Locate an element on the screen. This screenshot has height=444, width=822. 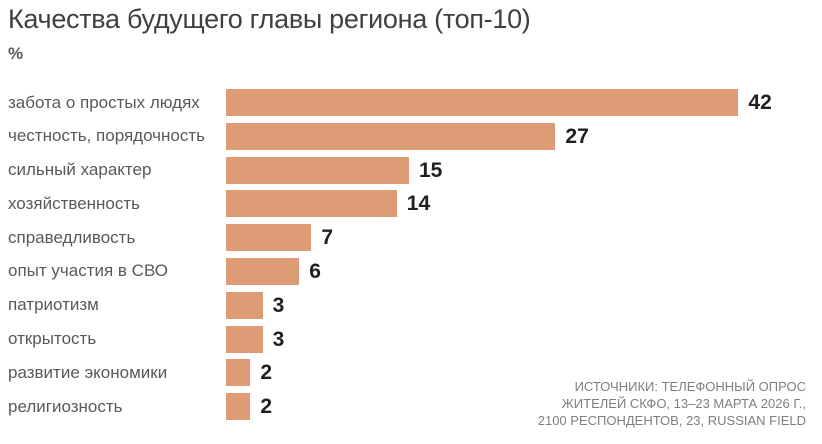
category-label: религиозность is located at coordinates (65, 406).